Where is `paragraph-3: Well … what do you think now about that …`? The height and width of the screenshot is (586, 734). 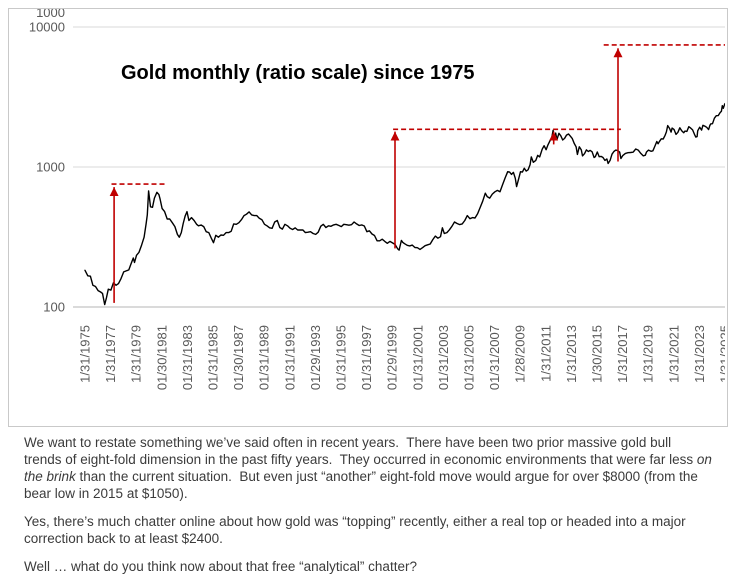 paragraph-3: Well … what do you think now about that … is located at coordinates (220, 566).